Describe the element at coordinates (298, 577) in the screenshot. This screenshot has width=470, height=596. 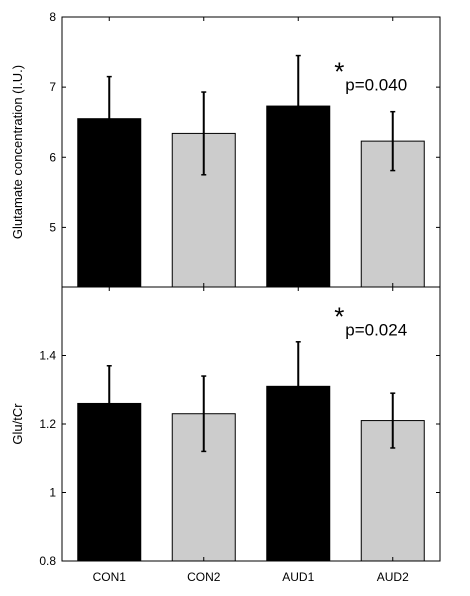
I see `x-tick-label-aud1: AUD1` at that location.